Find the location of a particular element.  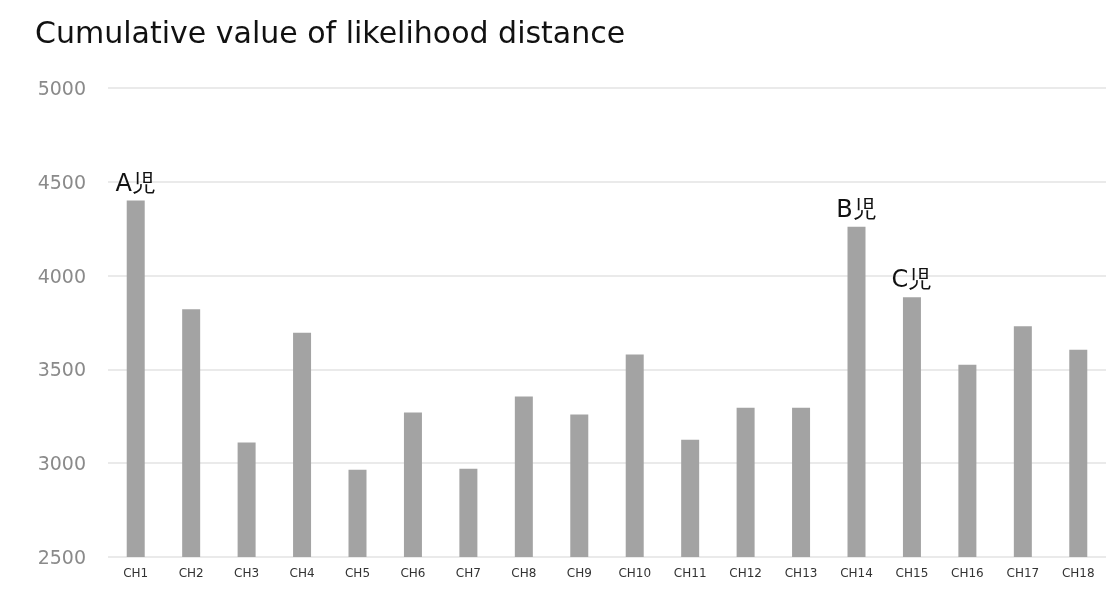

x-tick-label: CH11 is located at coordinates (690, 573).